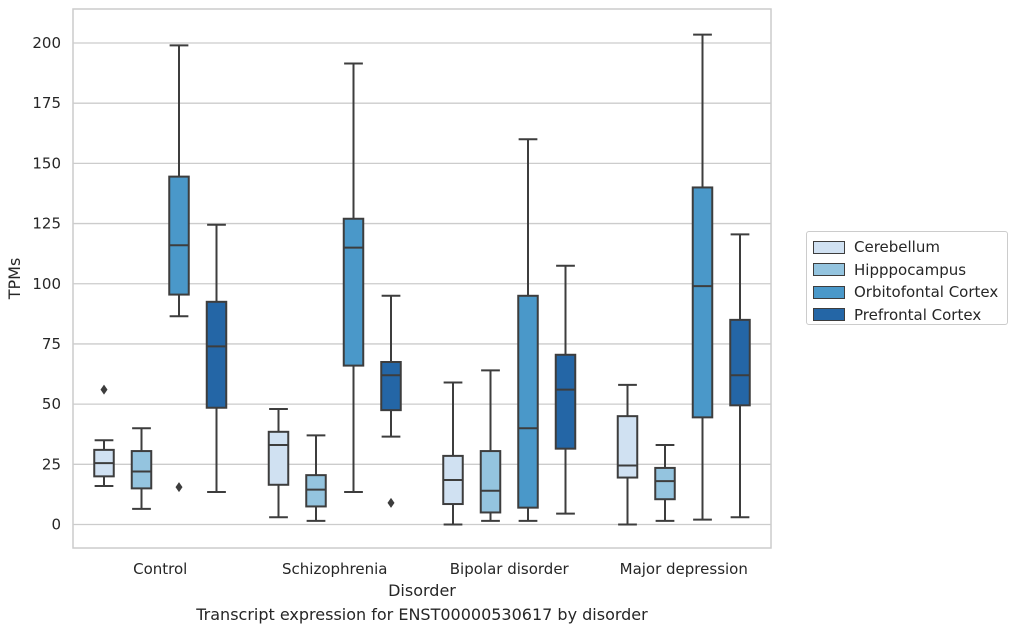  What do you see at coordinates (160, 569) in the screenshot?
I see `x-tick-label: Control` at bounding box center [160, 569].